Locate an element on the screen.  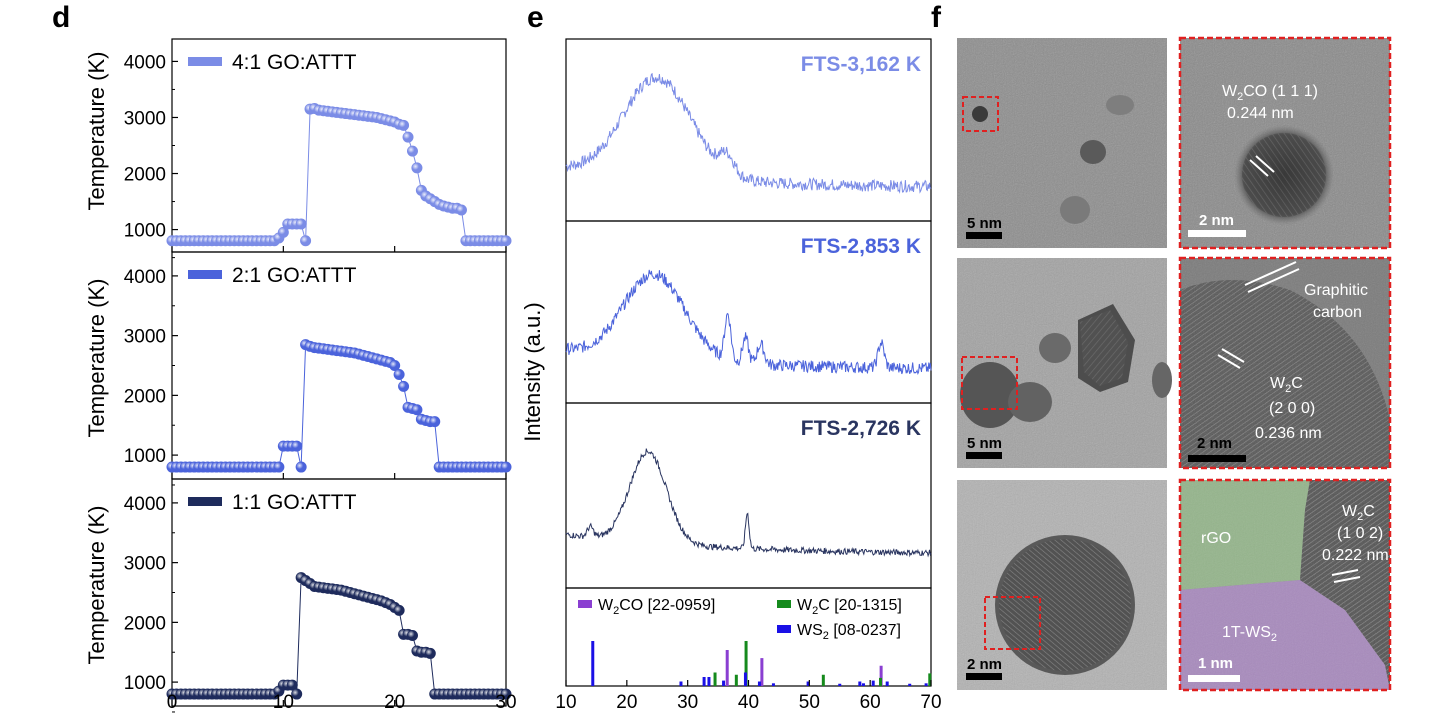
e-xtick-label: 20 is located at coordinates (626, 702).